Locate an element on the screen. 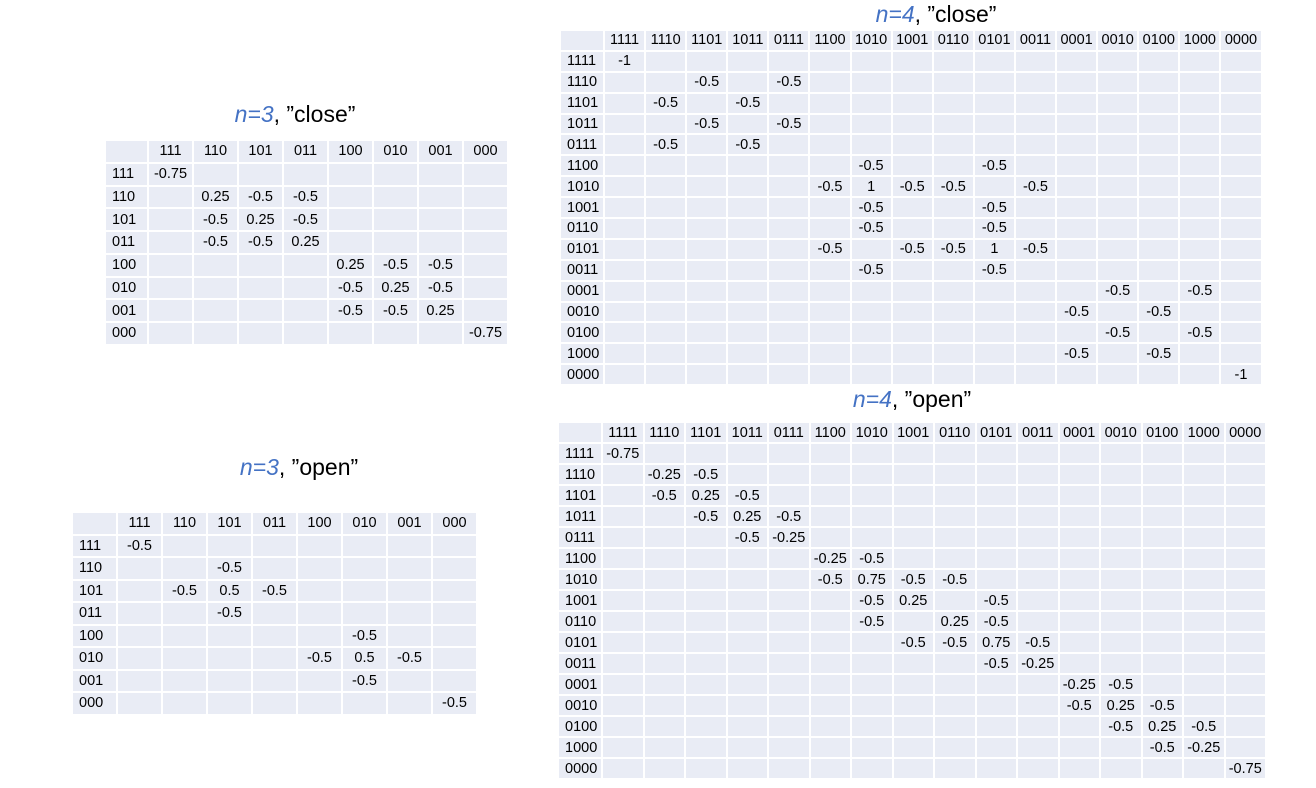  column-header: 1111 is located at coordinates (624, 40).